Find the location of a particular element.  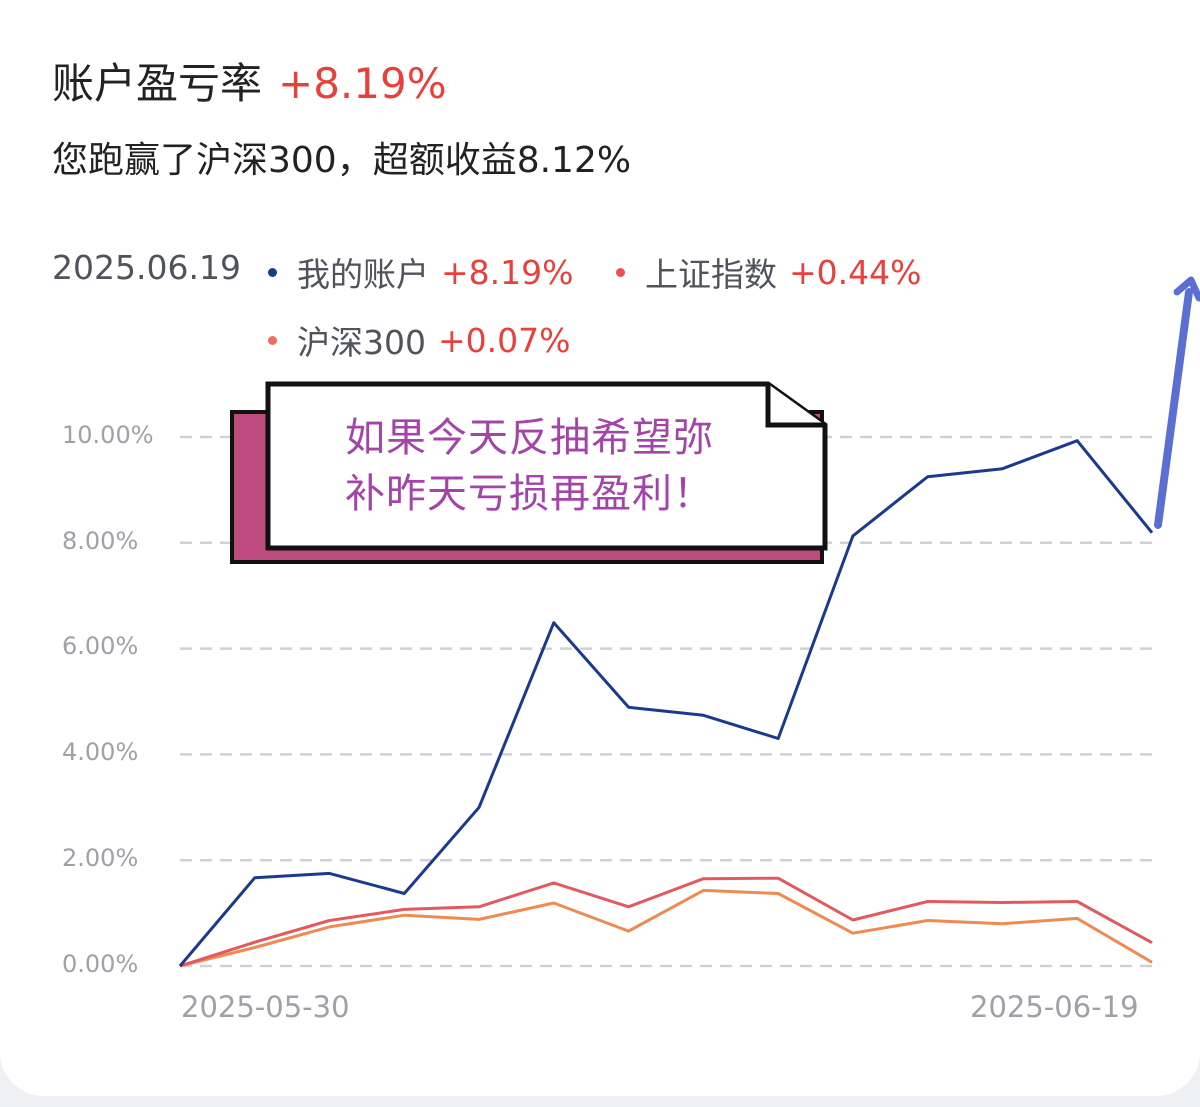

legend-date: 2025.06.19 is located at coordinates (146, 267).